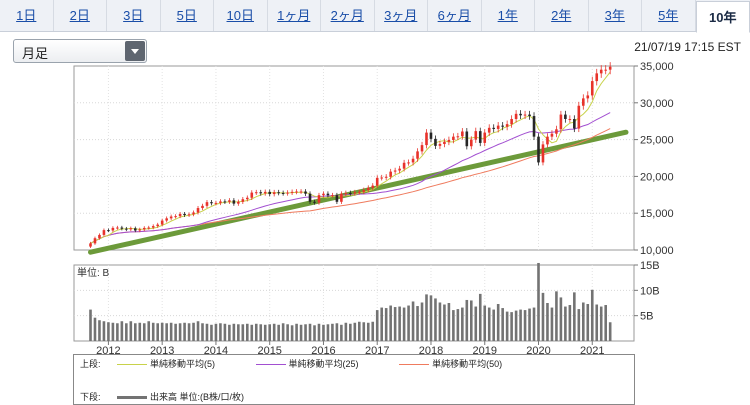 Image resolution: width=750 pixels, height=405 pixels. What do you see at coordinates (135, 51) in the screenshot?
I see `chevron-down-icon` at bounding box center [135, 51].